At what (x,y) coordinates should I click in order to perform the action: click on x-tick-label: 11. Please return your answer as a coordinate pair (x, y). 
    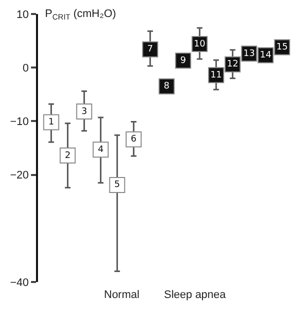
    Looking at the image, I should click on (216, 75).